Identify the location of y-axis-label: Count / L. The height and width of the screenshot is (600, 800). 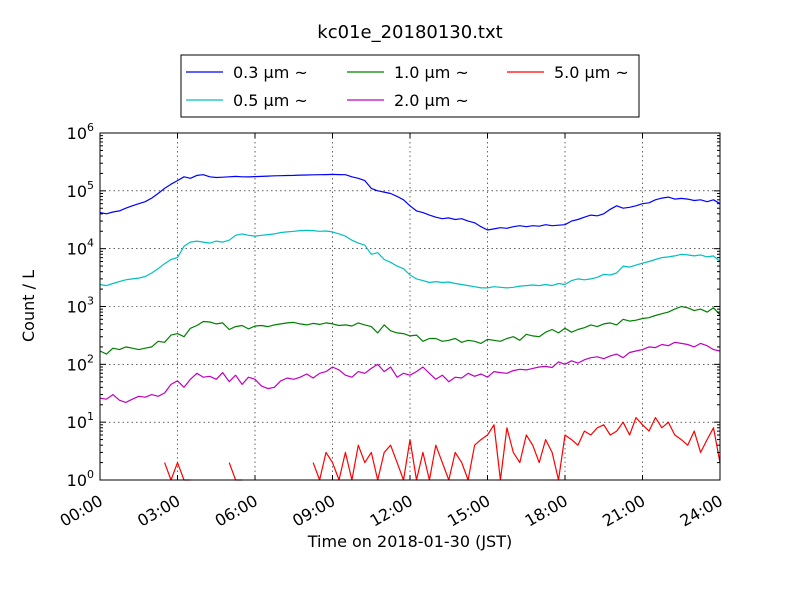
(28, 306).